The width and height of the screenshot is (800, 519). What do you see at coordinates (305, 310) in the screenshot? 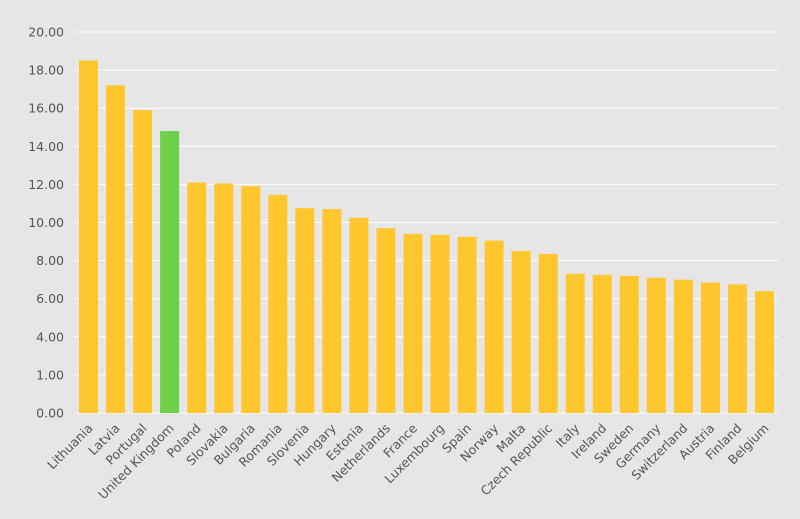
I see `bar-slovenia` at bounding box center [305, 310].